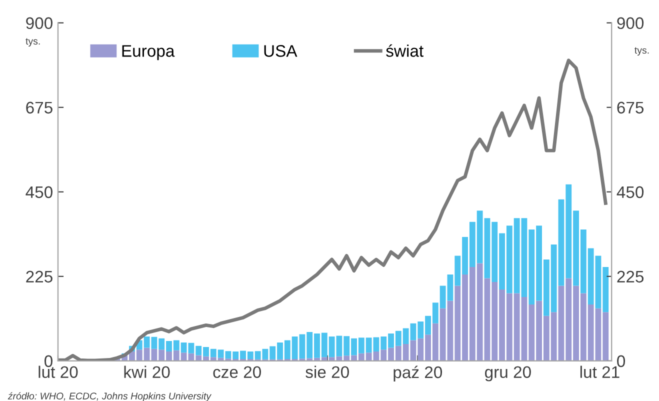 This screenshot has height=401, width=659. I want to click on y-tick-label: 450, so click(39, 192).